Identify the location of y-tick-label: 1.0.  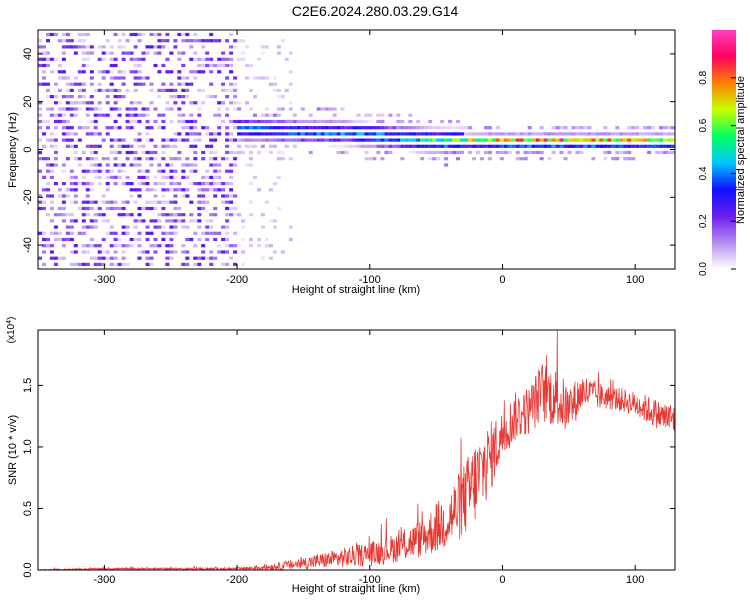
(28, 446).